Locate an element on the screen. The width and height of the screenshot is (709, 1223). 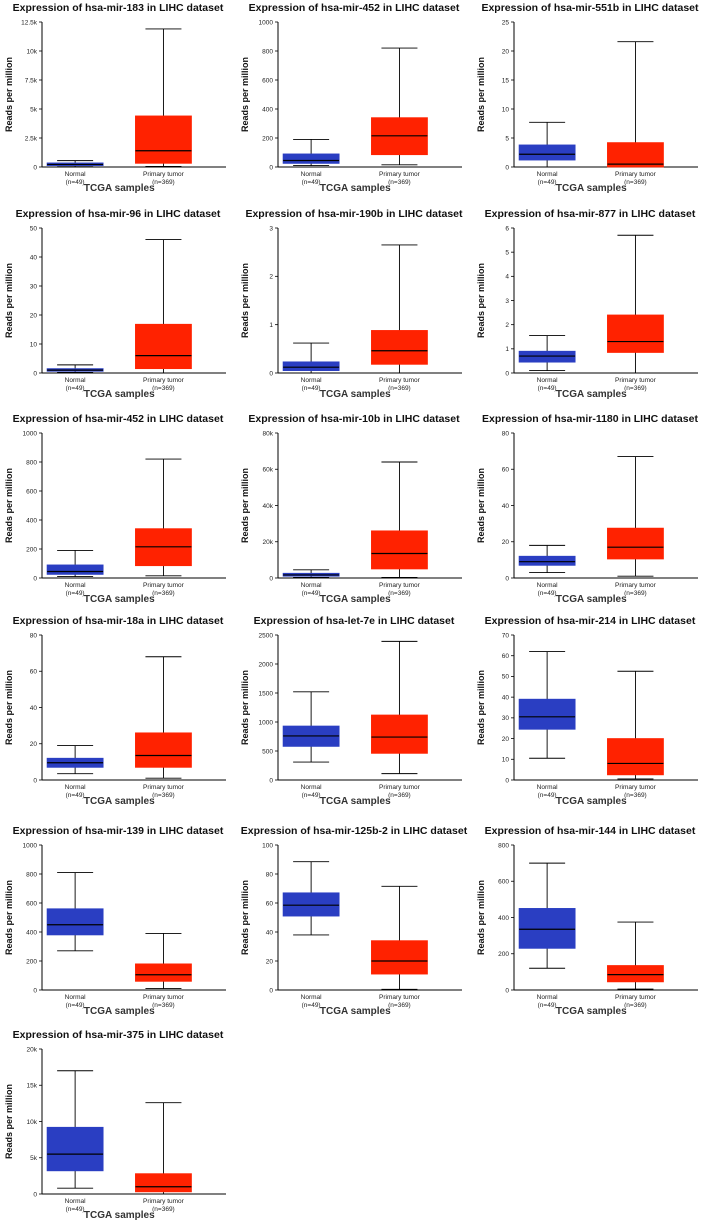
y-tick-label: 400 is located at coordinates (31, 932).